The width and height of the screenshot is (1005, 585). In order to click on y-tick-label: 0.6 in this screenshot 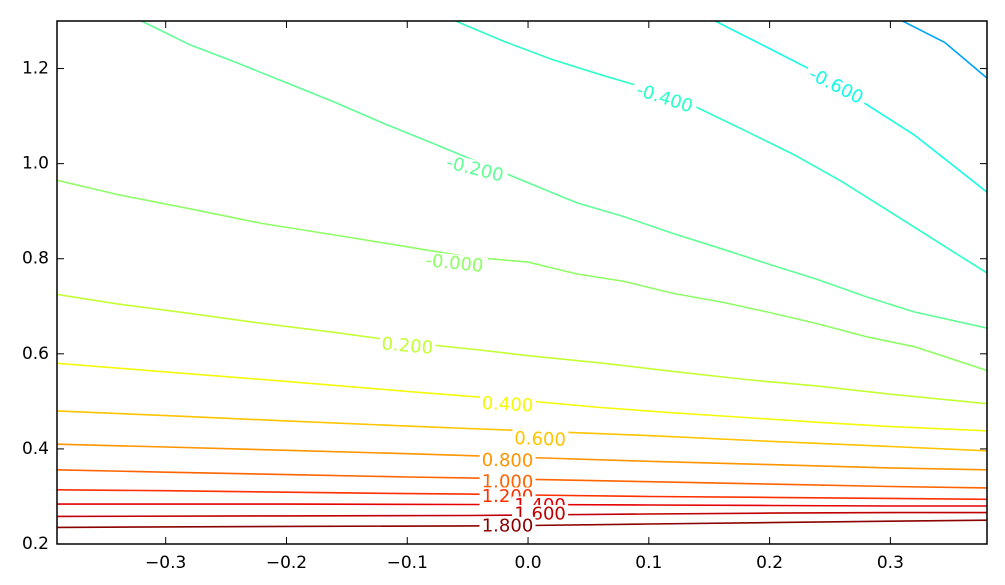, I will do `click(35, 354)`.